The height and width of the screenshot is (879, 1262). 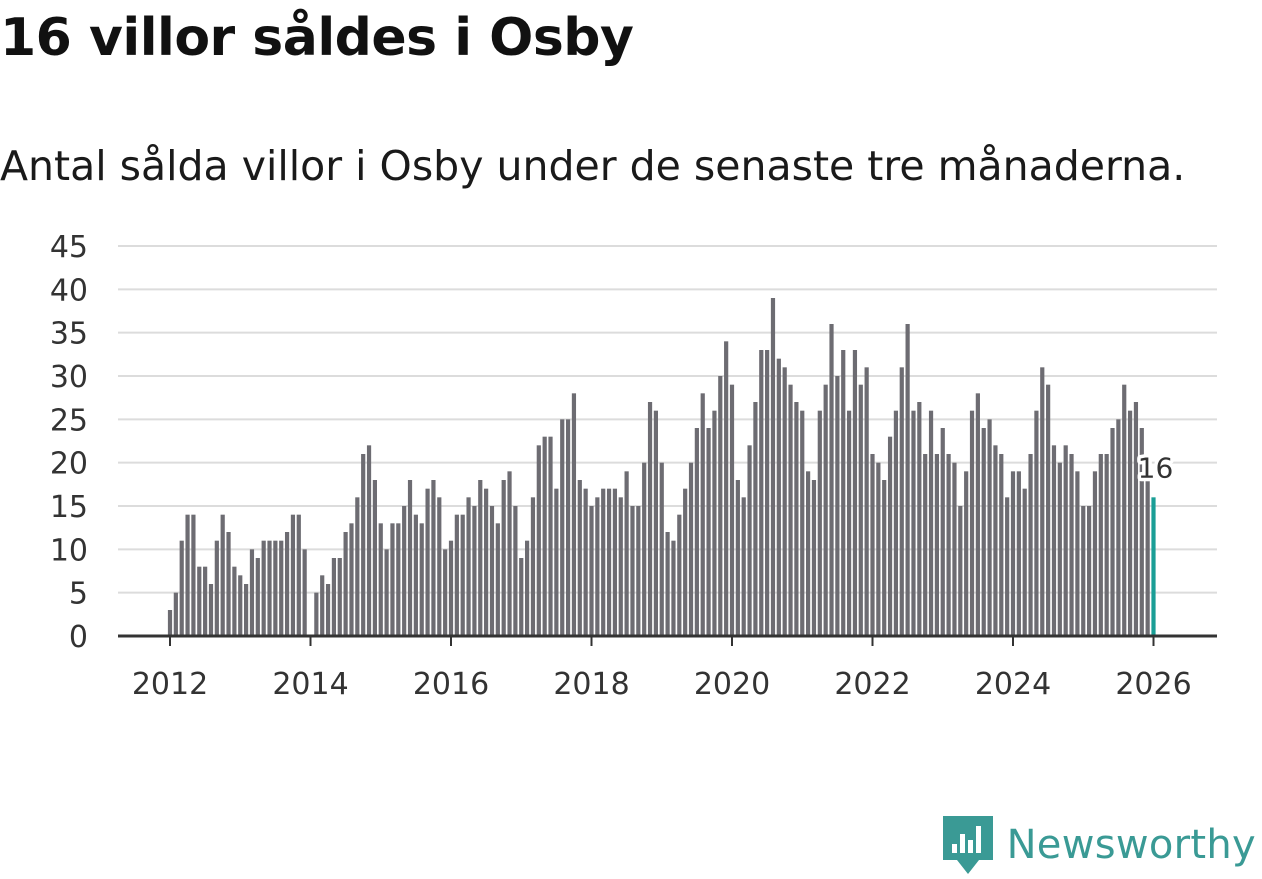 I want to click on bar-highlight, so click(x=1153, y=566).